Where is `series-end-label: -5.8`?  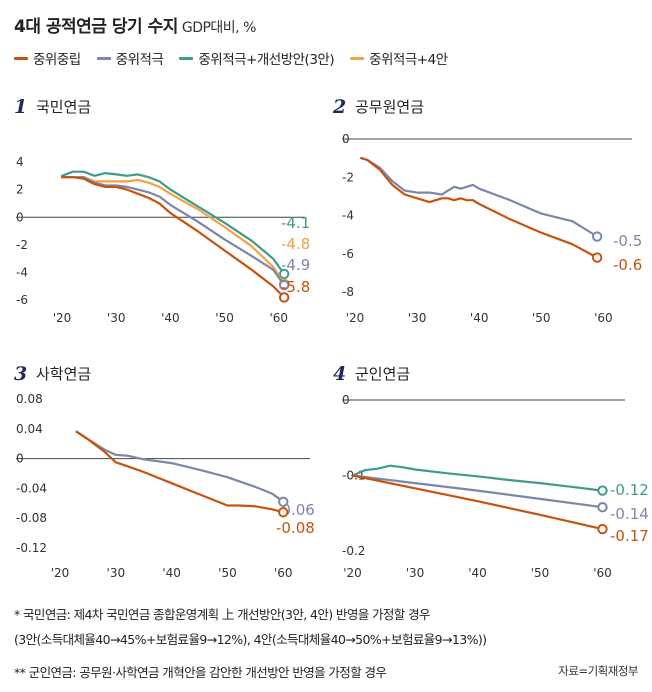 series-end-label: -5.8 is located at coordinates (295, 287).